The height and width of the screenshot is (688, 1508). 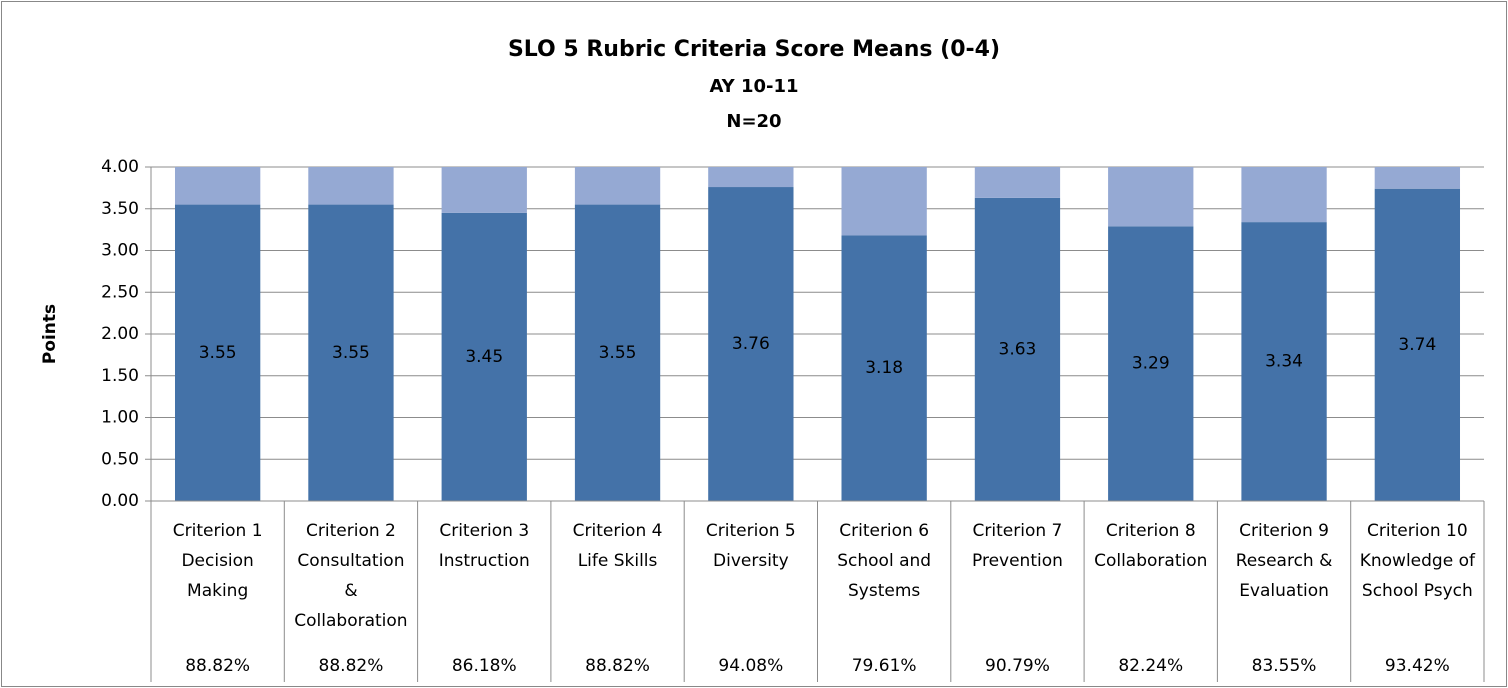 What do you see at coordinates (120, 251) in the screenshot?
I see `y-tick-label: 3.00` at bounding box center [120, 251].